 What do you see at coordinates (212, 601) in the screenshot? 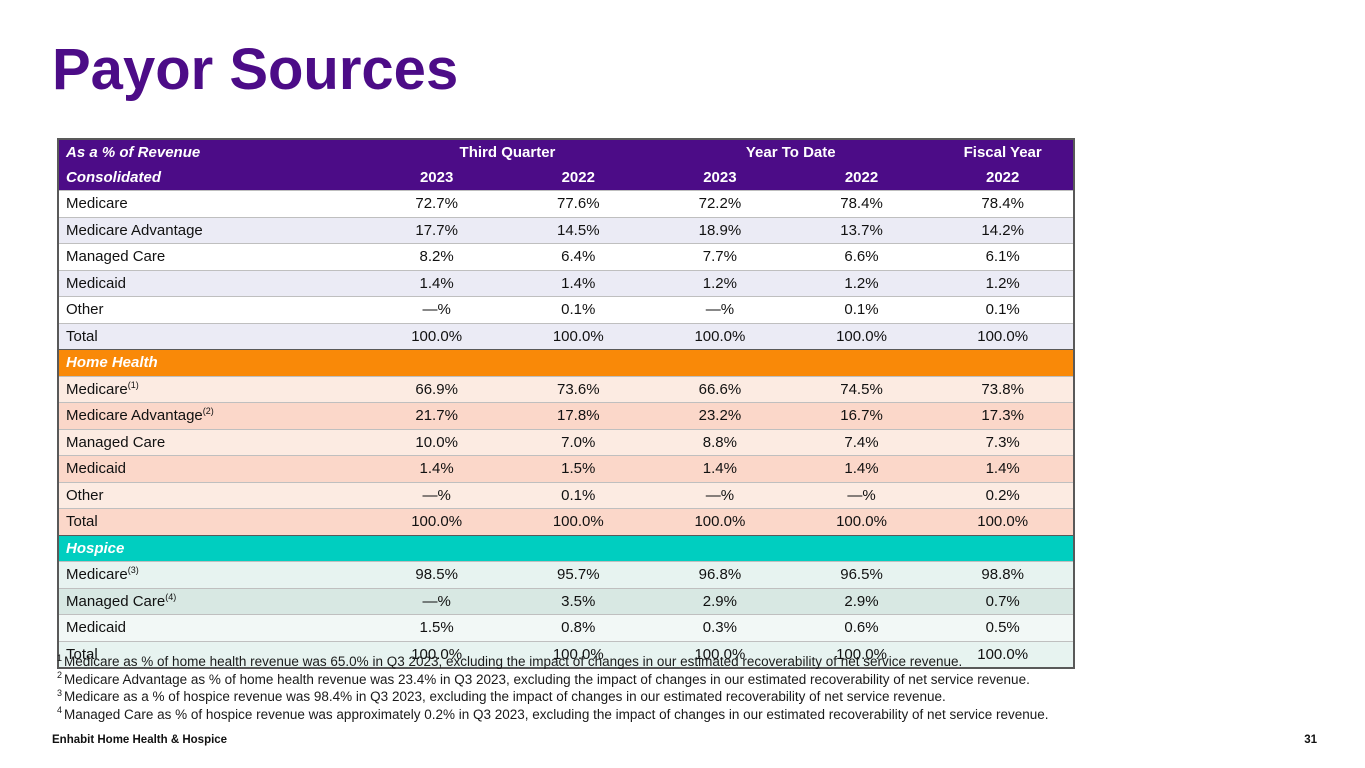
I see `row-label: Managed Care(4)` at bounding box center [212, 601].